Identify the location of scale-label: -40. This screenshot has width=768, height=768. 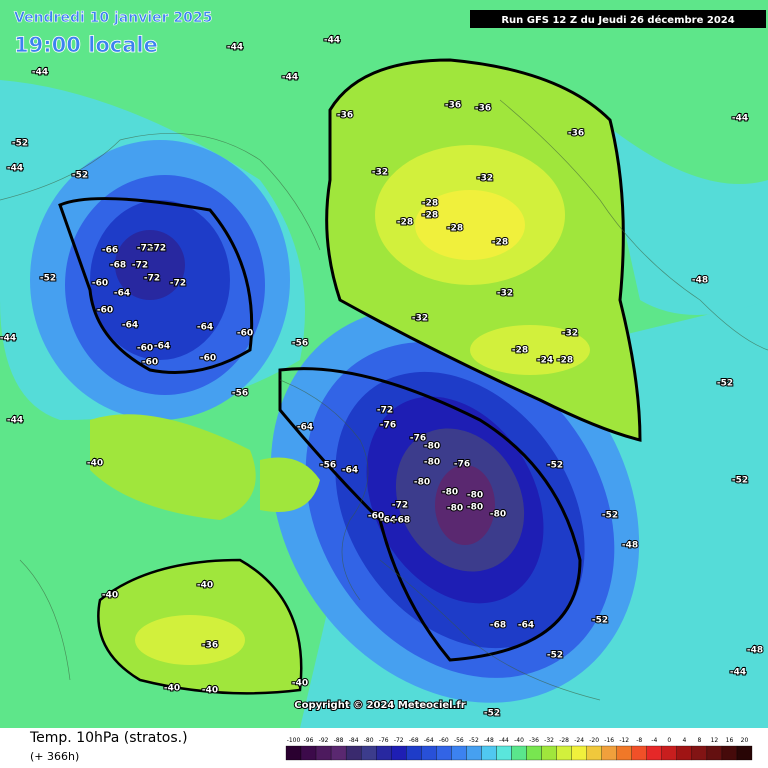
(519, 740).